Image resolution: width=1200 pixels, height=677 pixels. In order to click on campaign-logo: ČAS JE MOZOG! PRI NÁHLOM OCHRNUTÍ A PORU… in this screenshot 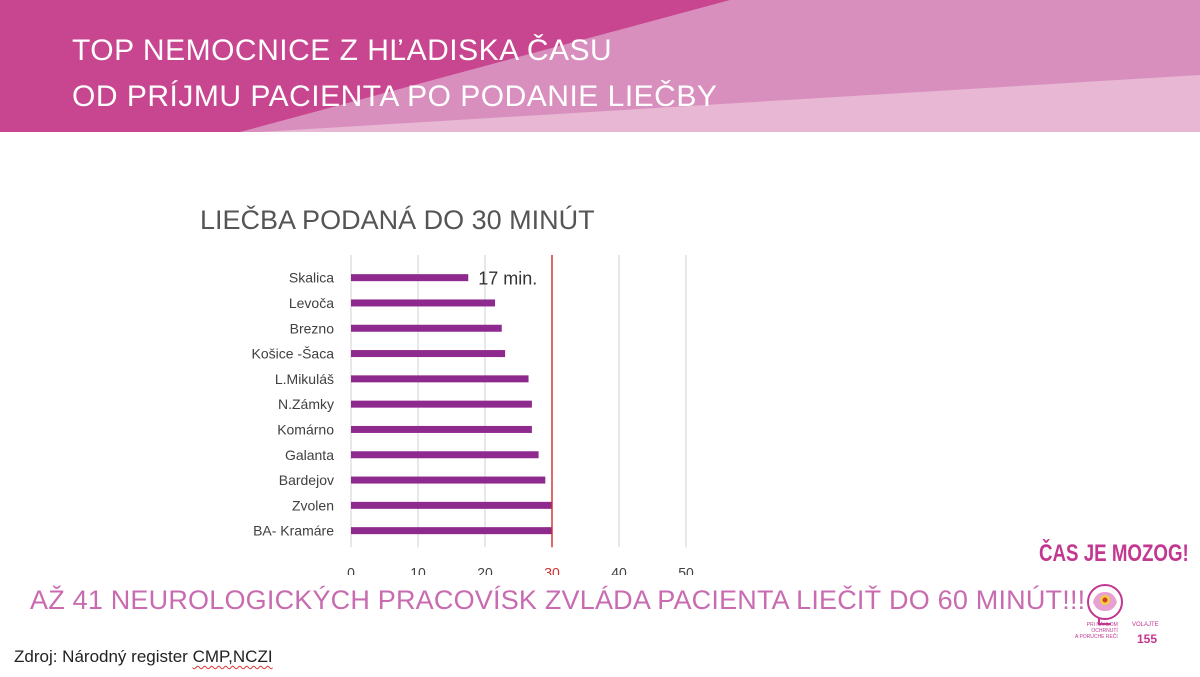, I will do `click(1112, 595)`.